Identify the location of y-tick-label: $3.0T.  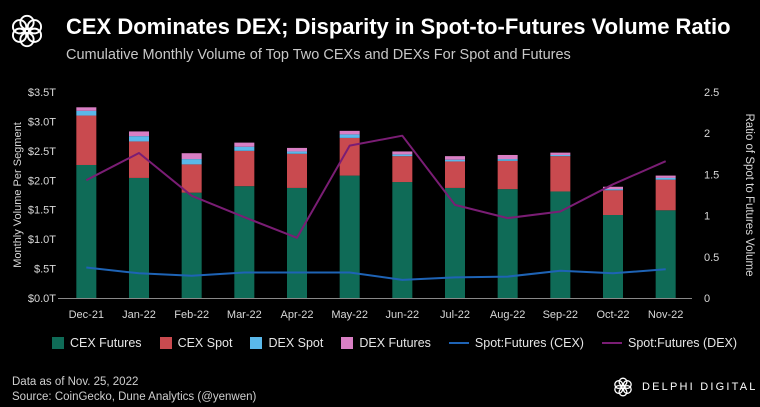
(42, 122).